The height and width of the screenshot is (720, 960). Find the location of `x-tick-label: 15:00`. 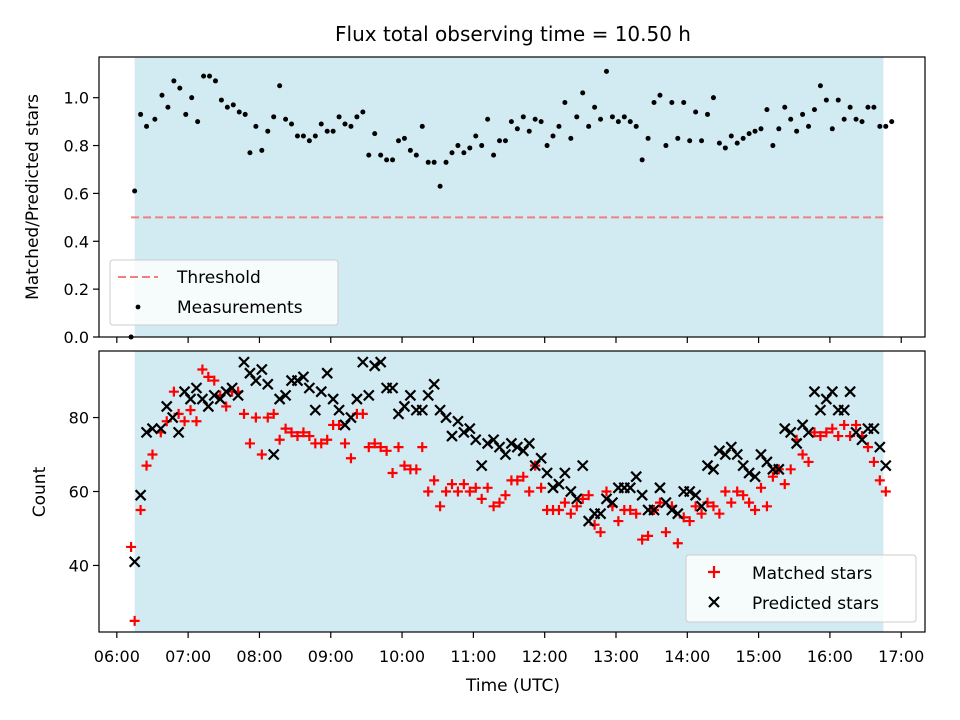

x-tick-label: 15:00 is located at coordinates (759, 656).